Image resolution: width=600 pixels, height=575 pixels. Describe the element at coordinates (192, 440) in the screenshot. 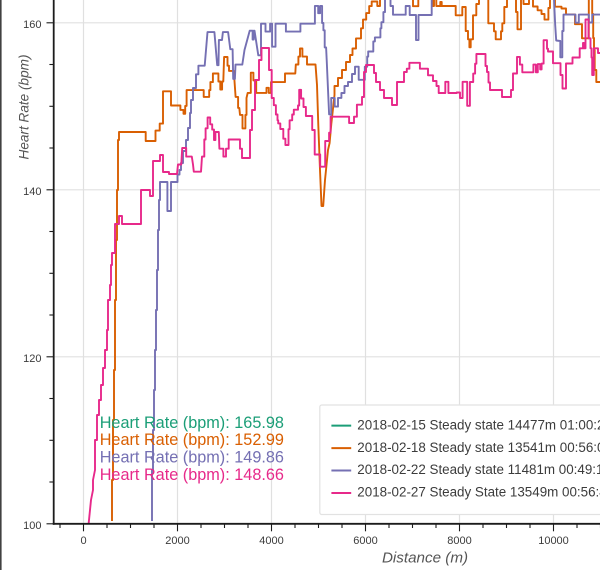

I see `svg-text: Heart Rate (bpm): 152.99` at that location.